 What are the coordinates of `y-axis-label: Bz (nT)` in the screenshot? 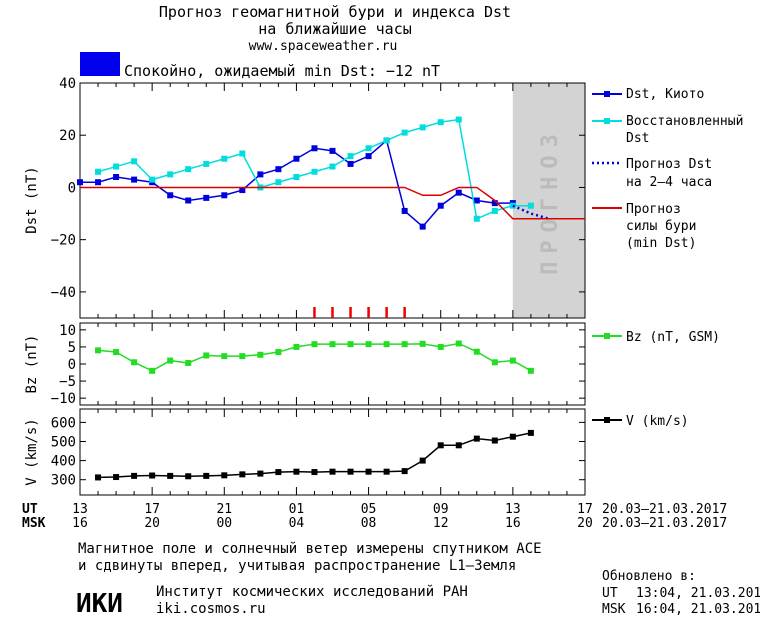 It's located at (32, 363).